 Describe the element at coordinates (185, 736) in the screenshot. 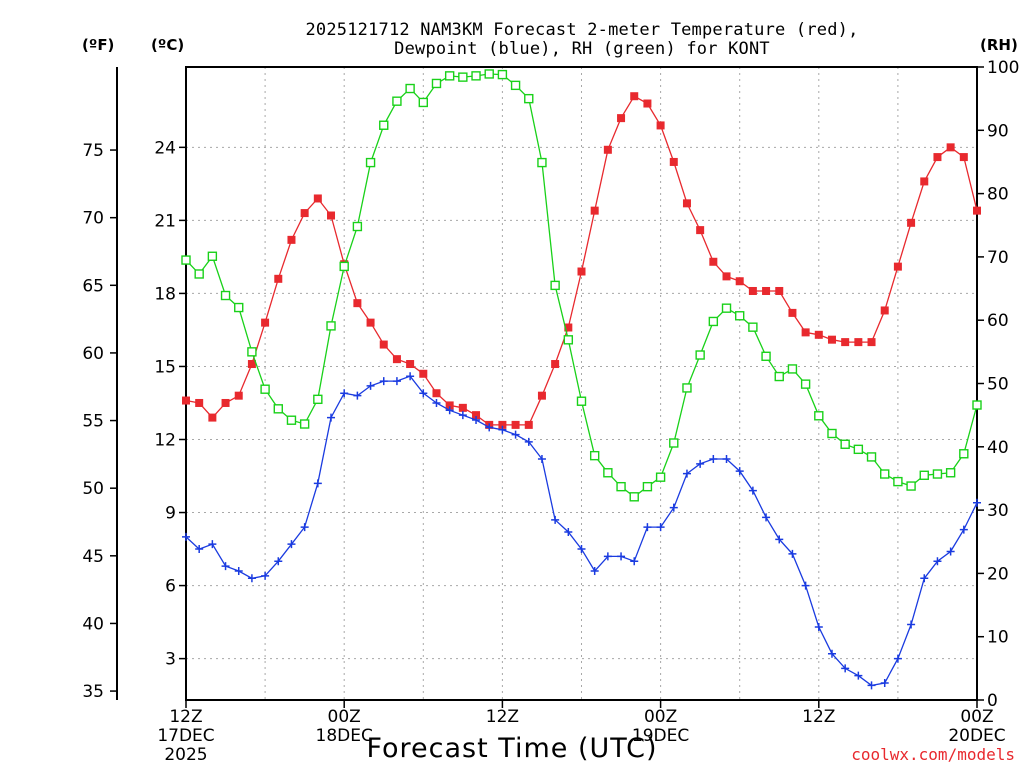

I see `x-tick-label: 17DEC` at that location.